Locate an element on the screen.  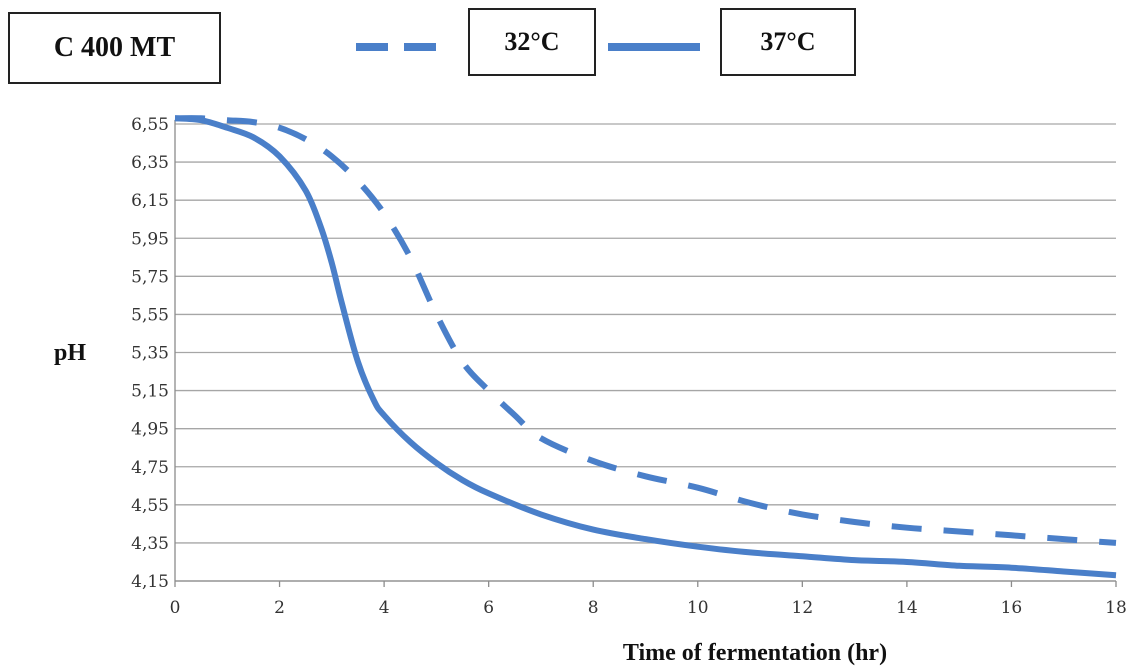
y-tick-label: 5,95 is located at coordinates (150, 239).